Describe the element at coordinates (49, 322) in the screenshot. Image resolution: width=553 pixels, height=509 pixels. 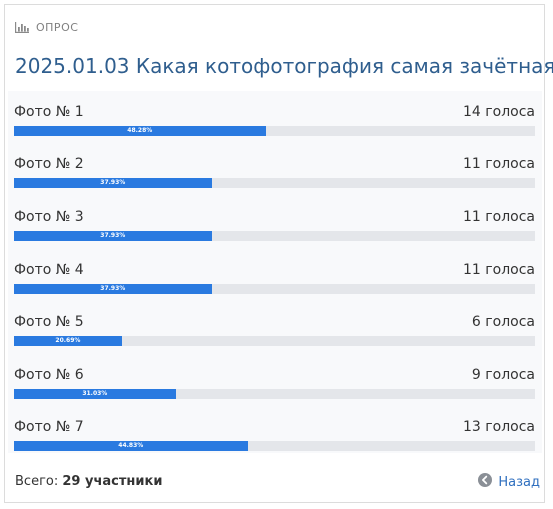
I see `option-label: Фото № 5` at that location.